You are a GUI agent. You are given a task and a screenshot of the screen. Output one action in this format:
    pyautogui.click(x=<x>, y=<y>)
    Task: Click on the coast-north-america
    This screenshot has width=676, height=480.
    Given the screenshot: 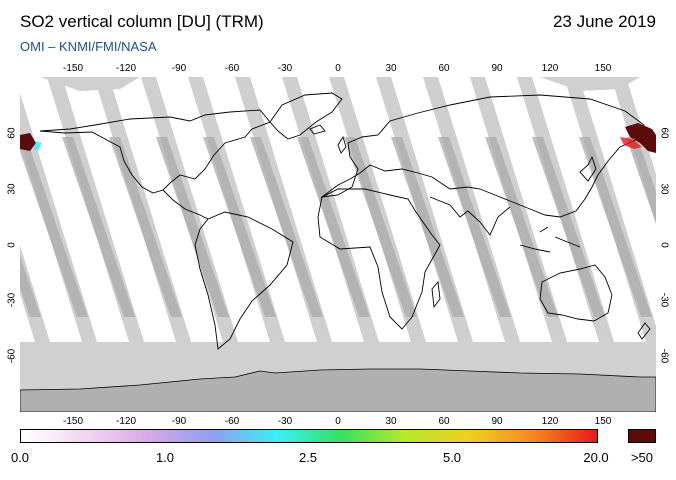 What is the action you would take?
    pyautogui.click(x=155, y=151)
    